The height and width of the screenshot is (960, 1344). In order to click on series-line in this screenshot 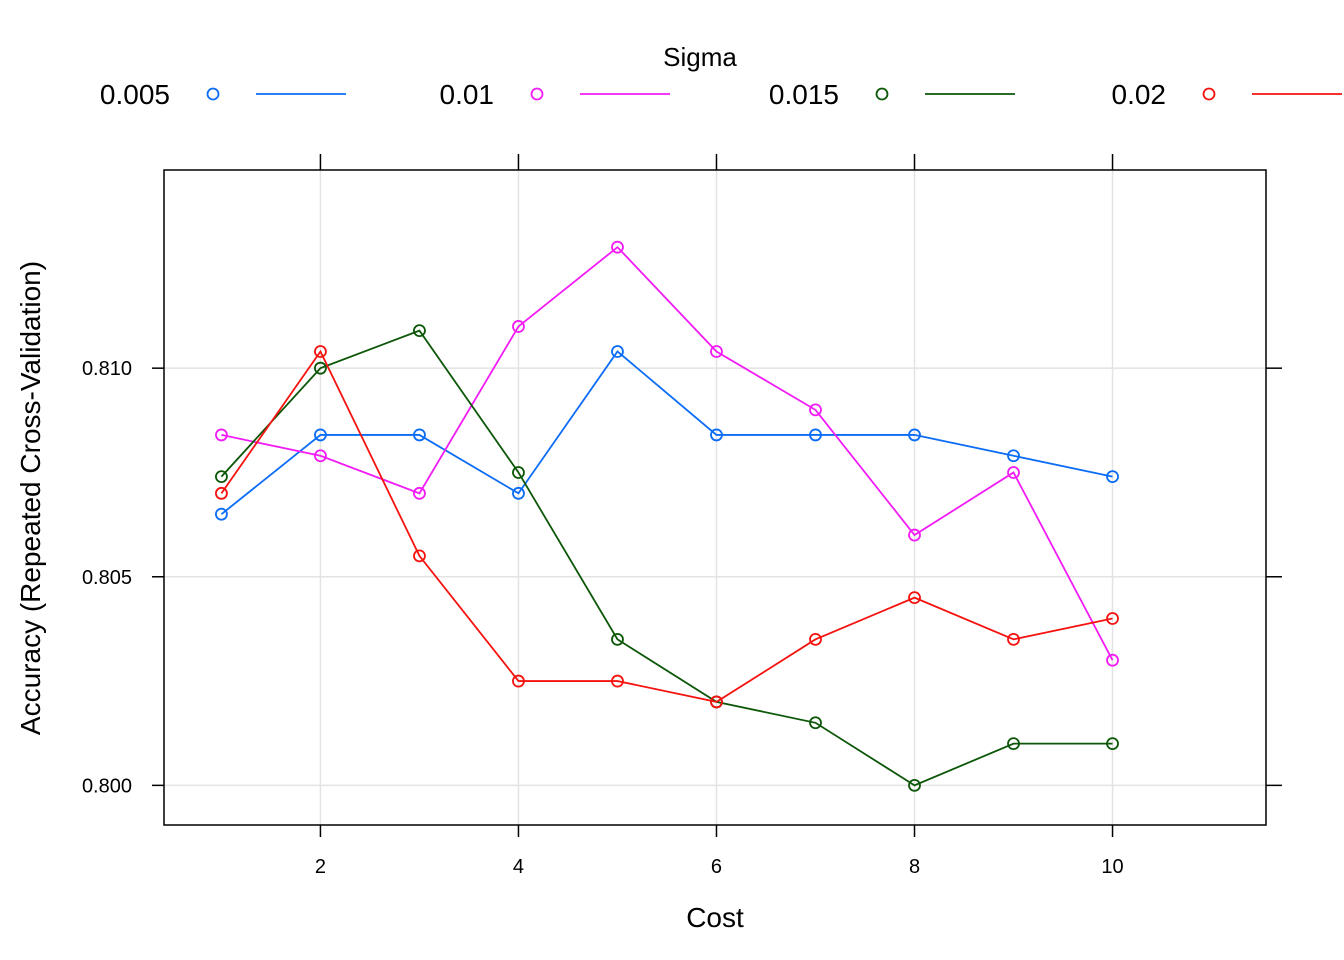, I will do `click(666, 432)`.